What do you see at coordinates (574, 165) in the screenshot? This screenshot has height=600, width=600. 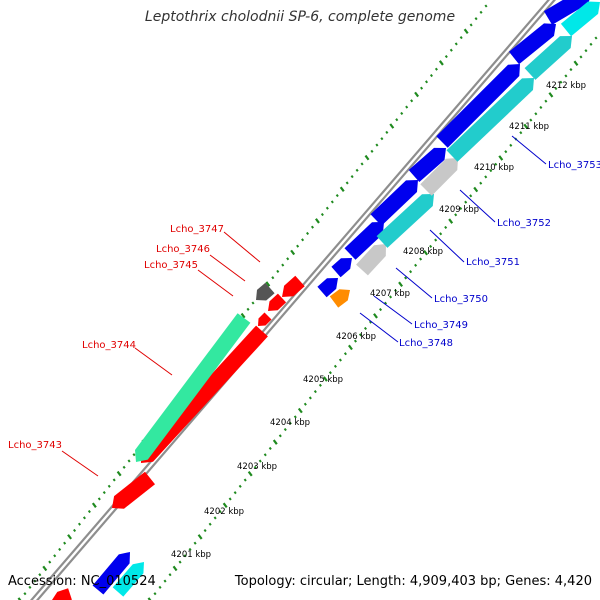 I see `gene-label: Lcho_3753` at bounding box center [574, 165].